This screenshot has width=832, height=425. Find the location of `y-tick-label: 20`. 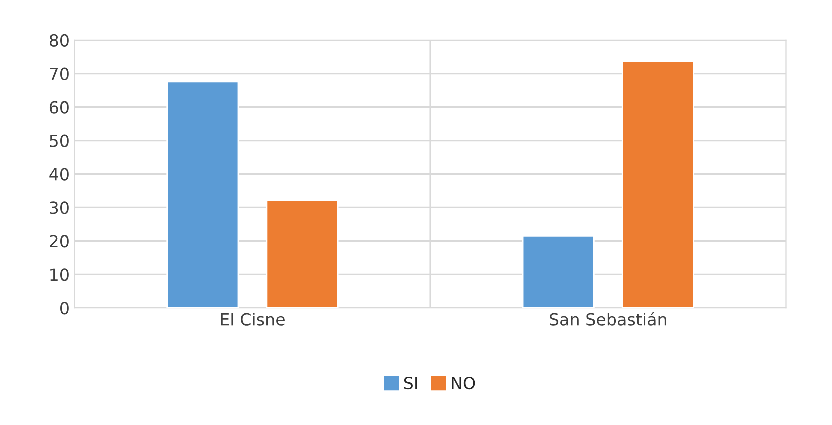

y-tick-label: 20 is located at coordinates (59, 241).